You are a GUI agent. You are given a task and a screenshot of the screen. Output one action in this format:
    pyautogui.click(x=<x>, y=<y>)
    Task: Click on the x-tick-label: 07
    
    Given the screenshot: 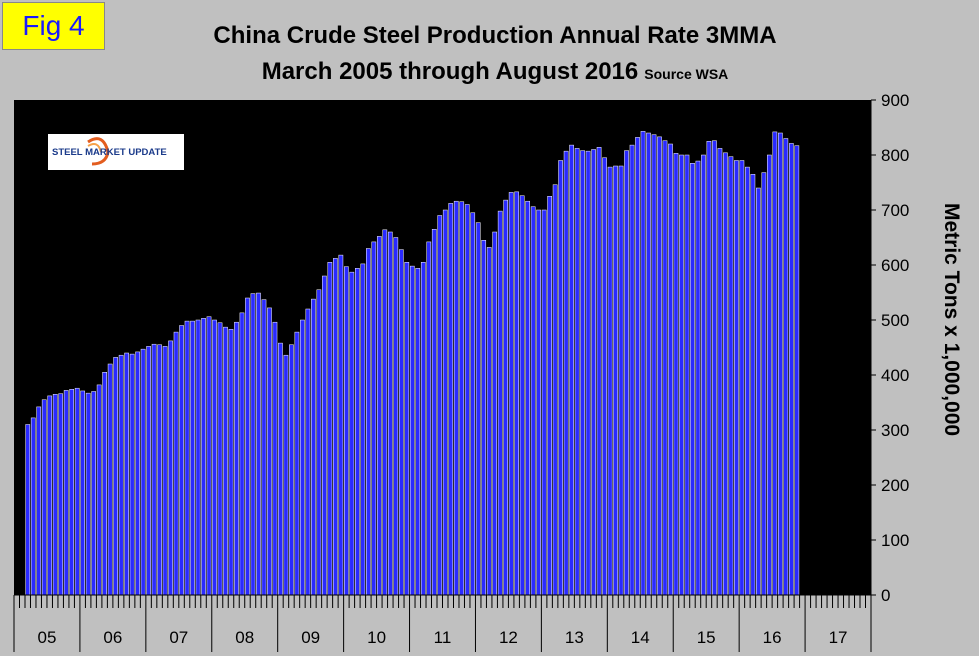 What is the action you would take?
    pyautogui.click(x=178, y=637)
    